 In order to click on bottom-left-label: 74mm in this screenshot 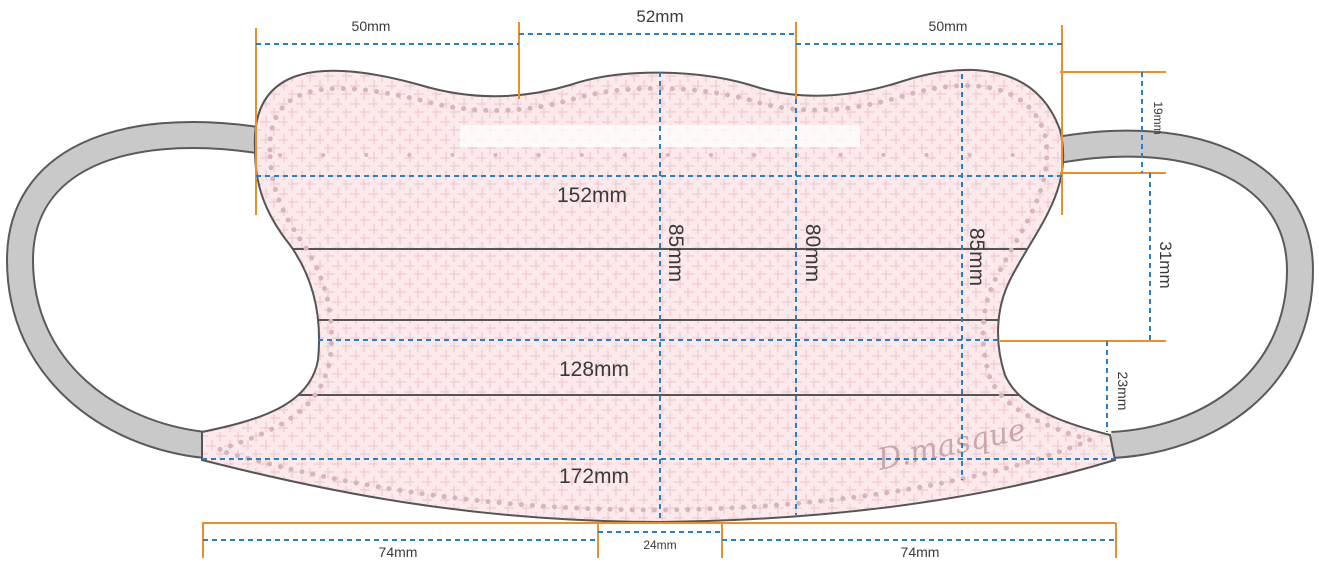, I will do `click(398, 552)`.